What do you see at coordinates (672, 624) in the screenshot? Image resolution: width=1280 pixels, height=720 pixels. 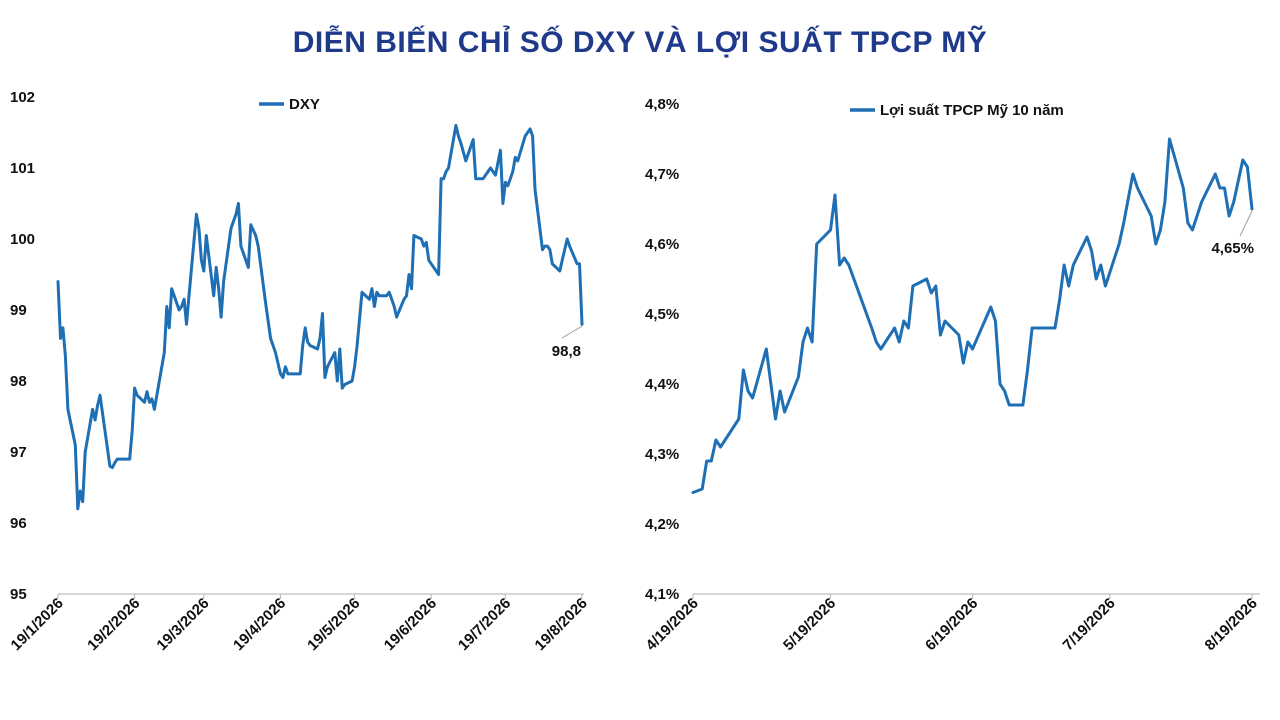 I see `x-tick-label: 4/19/2026` at bounding box center [672, 624].